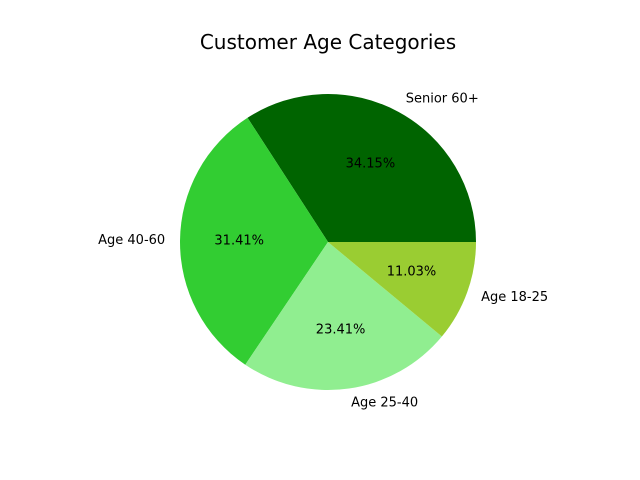 Image resolution: width=640 pixels, height=480 pixels. I want to click on pie-category-label: Age 18-25, so click(514, 297).